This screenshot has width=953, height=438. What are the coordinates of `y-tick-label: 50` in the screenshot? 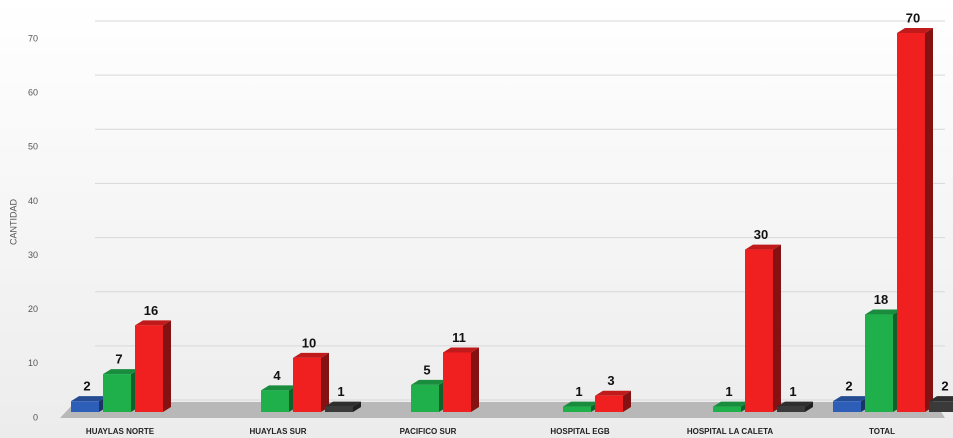 It's located at (33, 147).